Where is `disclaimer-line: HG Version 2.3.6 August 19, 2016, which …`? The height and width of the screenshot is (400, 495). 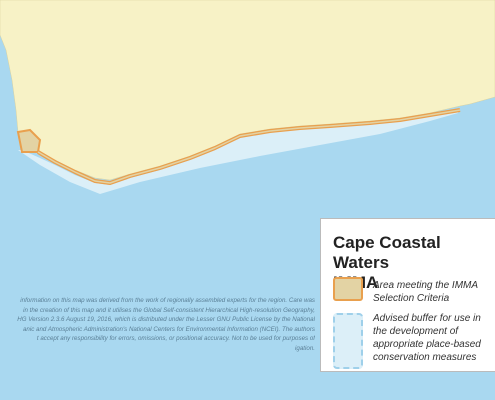 disclaimer-line: HG Version 2.3.6 August 19, 2016, which … is located at coordinates (166, 320).